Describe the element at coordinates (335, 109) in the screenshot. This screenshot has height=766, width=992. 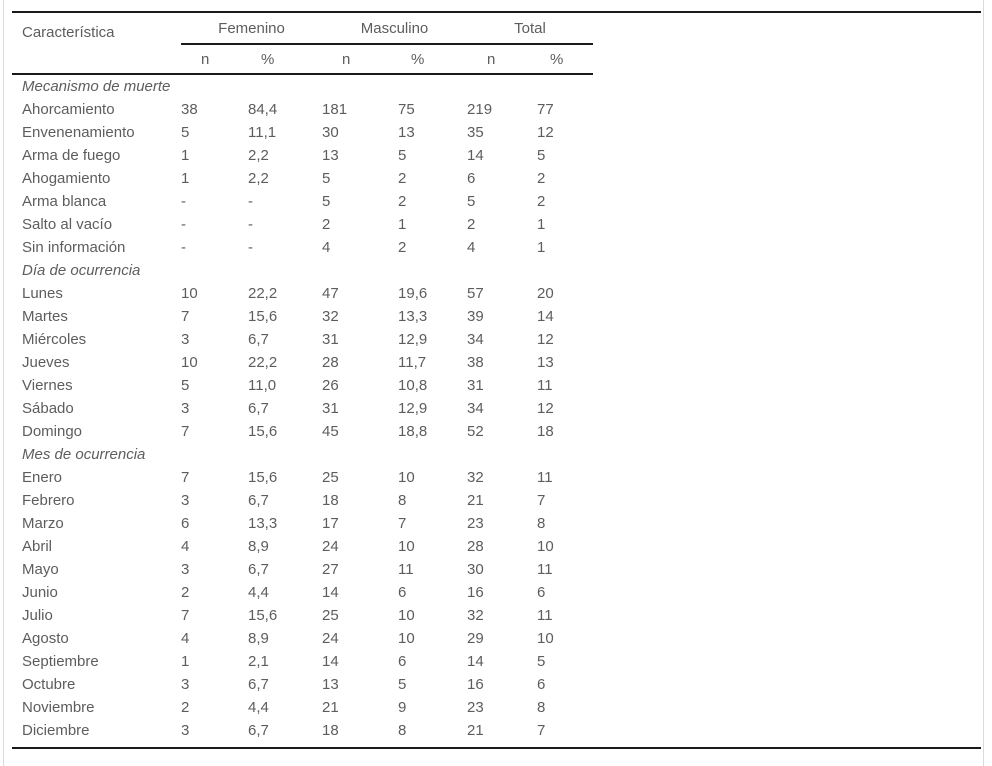
I see `cell-value: 181` at that location.